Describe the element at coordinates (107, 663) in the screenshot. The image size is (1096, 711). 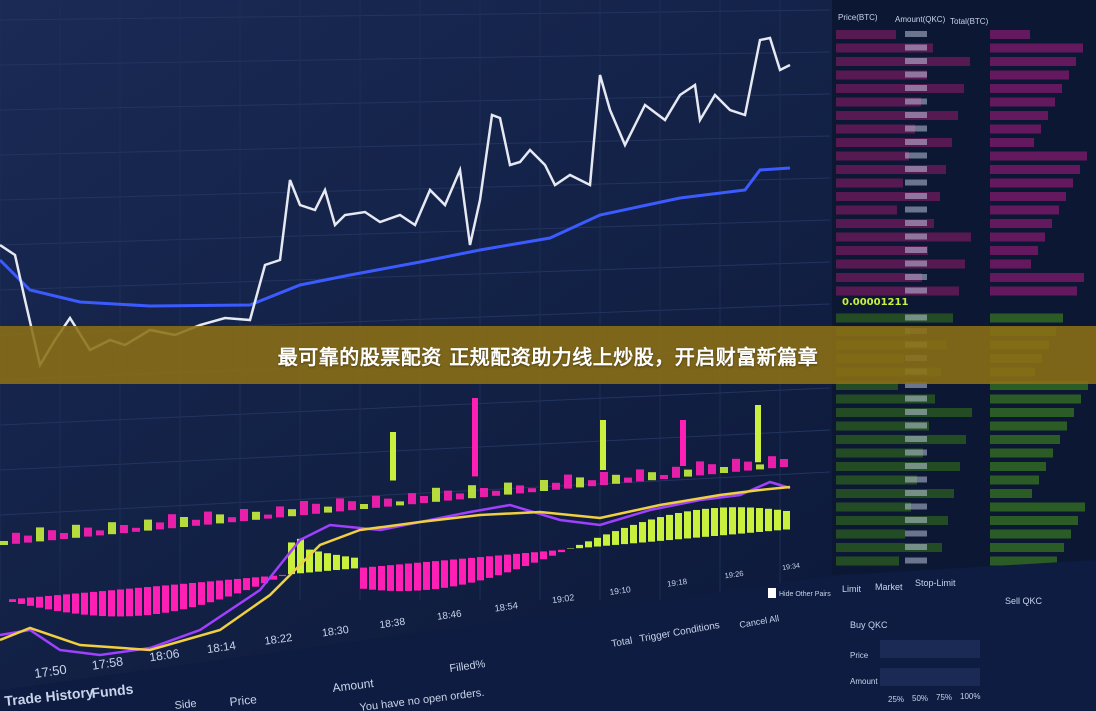
I see `time-label: 17:58` at that location.